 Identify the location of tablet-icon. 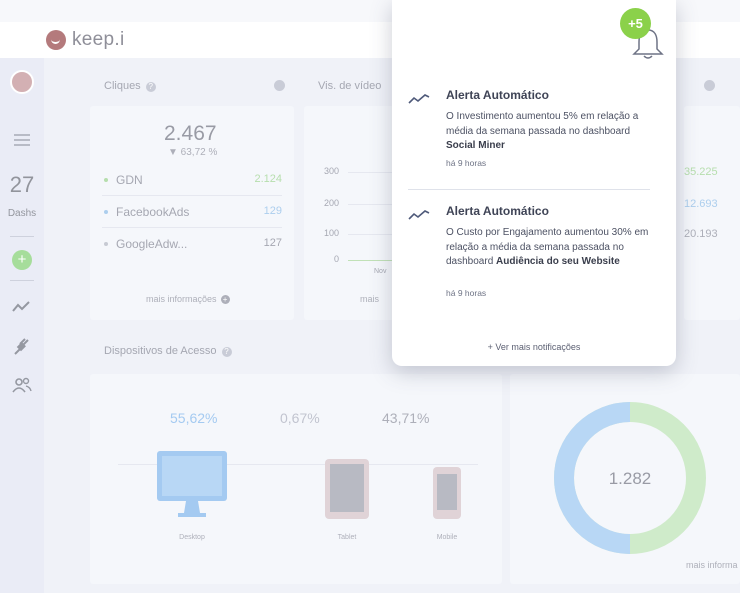
(347, 489).